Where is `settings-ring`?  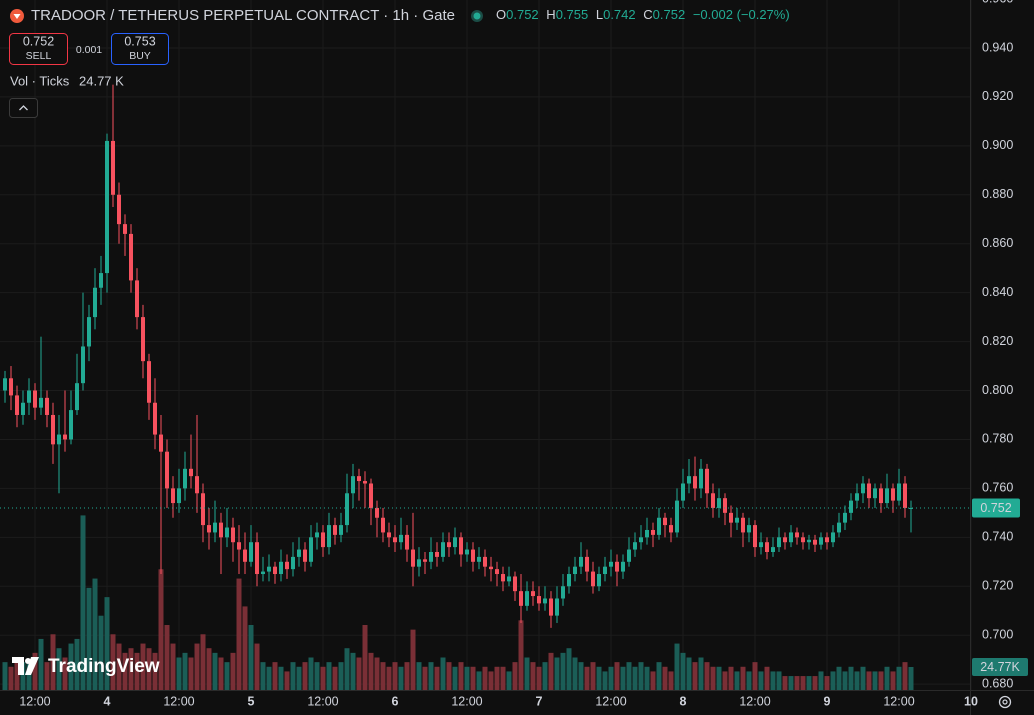 settings-ring is located at coordinates (1005, 702).